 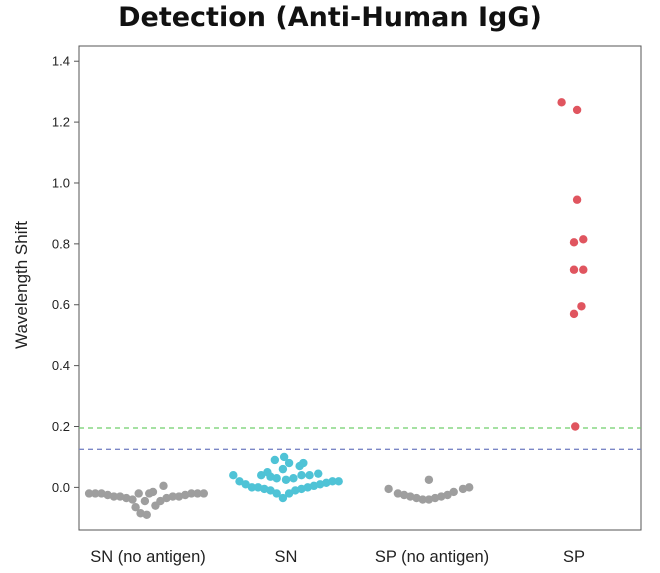 I want to click on y-tick-label: 0.2, so click(x=61, y=426).